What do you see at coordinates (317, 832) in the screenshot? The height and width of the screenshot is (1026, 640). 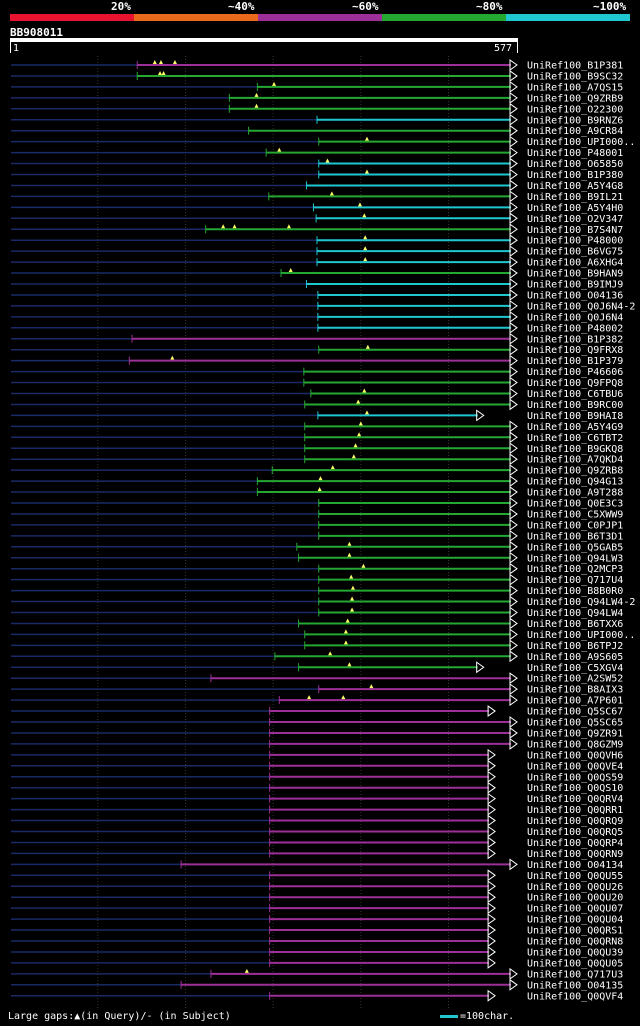 I see `hit-row: UniRef100_Q0QRQ5` at bounding box center [317, 832].